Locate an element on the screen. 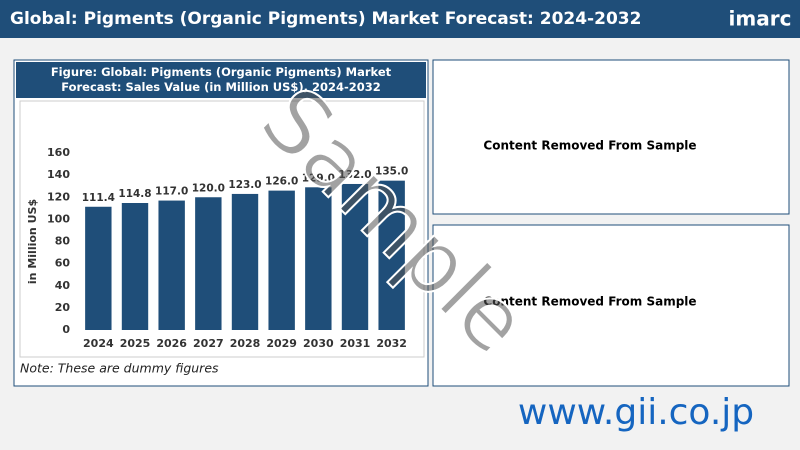 This screenshot has height=450, width=800. x-tick-label: 2025 is located at coordinates (135, 343).